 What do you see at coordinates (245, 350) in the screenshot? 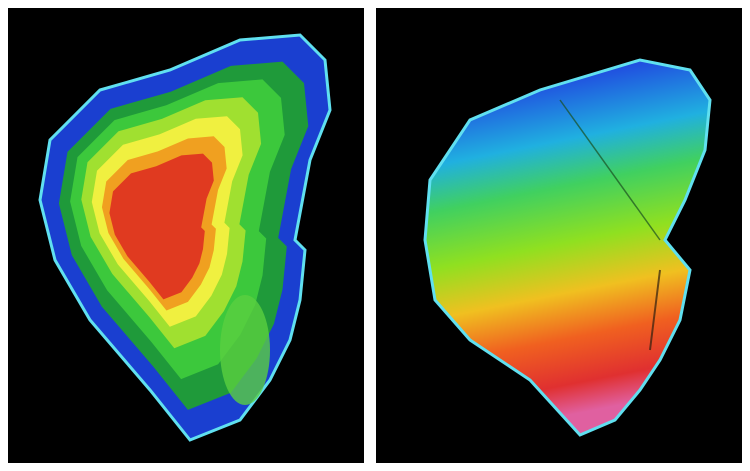
I see `contour-band` at bounding box center [245, 350].